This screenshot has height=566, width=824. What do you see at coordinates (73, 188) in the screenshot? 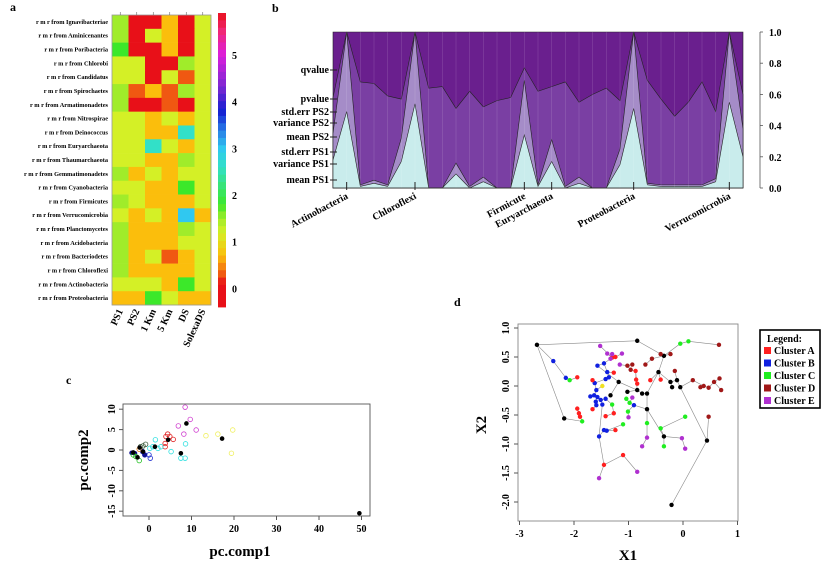
I see `heatmap-row-label: r m r from Cyanobacteria` at bounding box center [73, 188].